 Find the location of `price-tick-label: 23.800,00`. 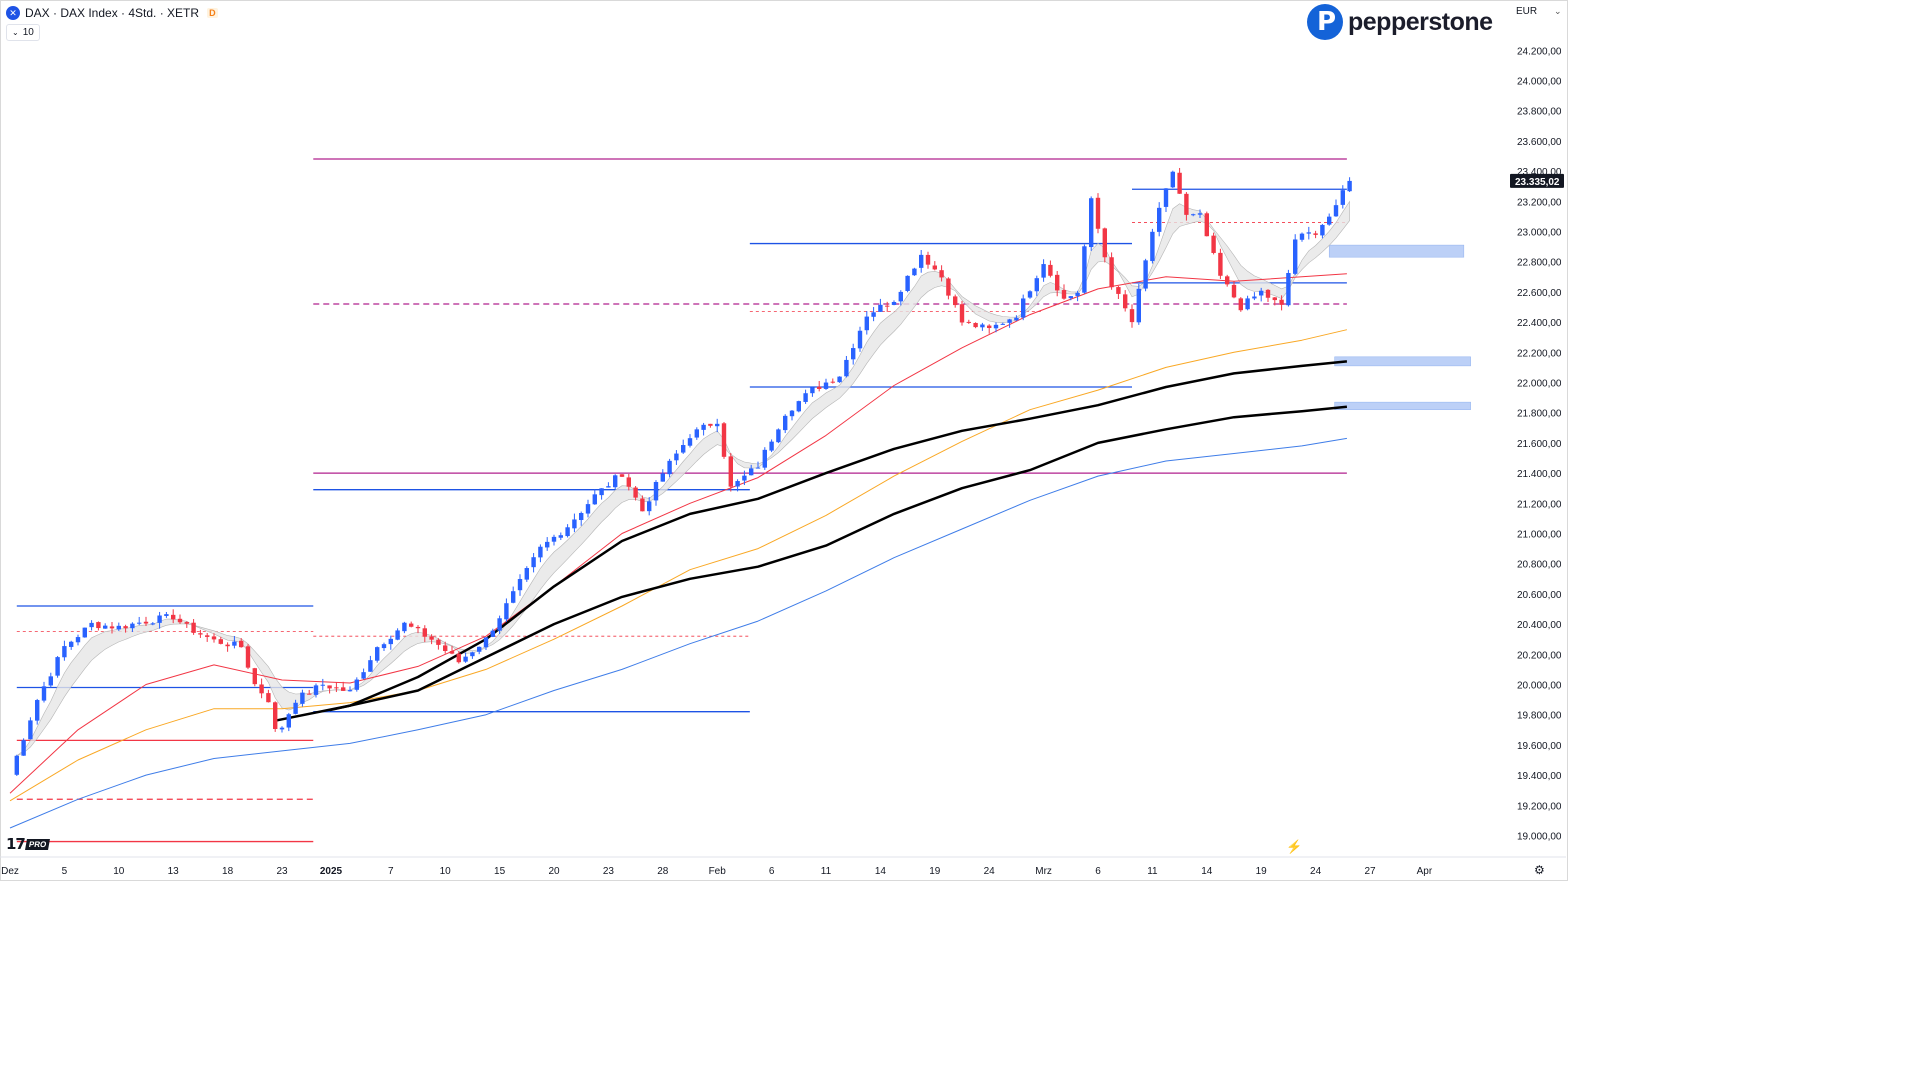

price-tick-label: 23.800,00 is located at coordinates (1539, 112).